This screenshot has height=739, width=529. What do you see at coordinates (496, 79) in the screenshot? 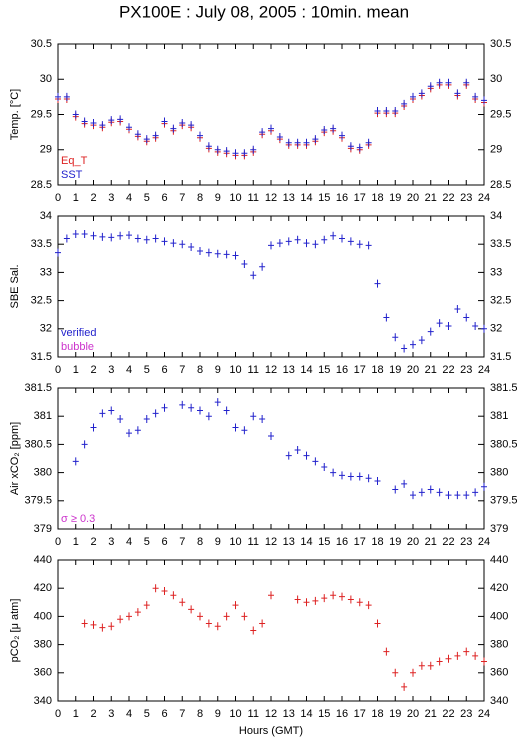
I see `y-tick-label-right: 30` at bounding box center [496, 79].